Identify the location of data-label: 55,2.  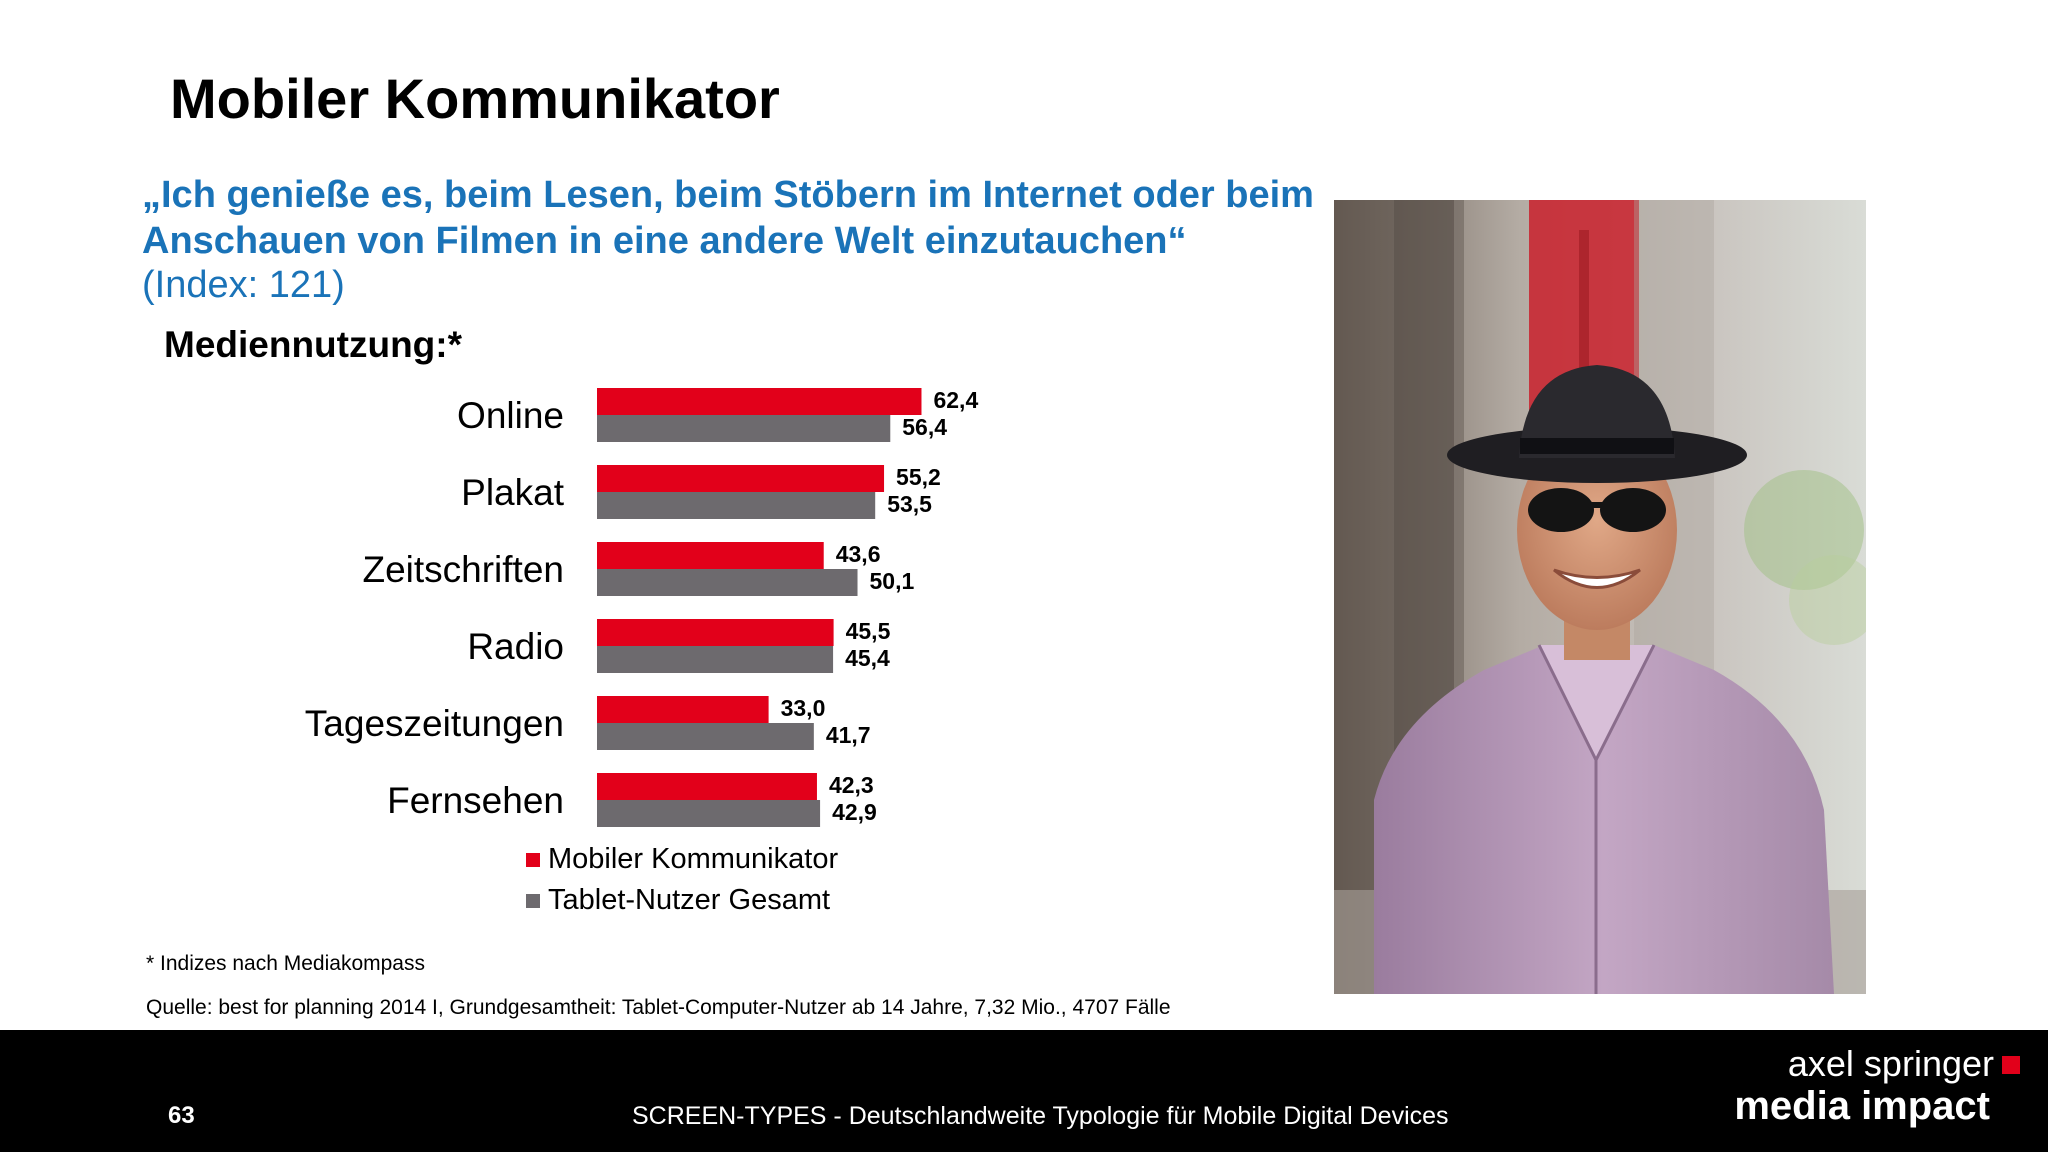
(918, 477).